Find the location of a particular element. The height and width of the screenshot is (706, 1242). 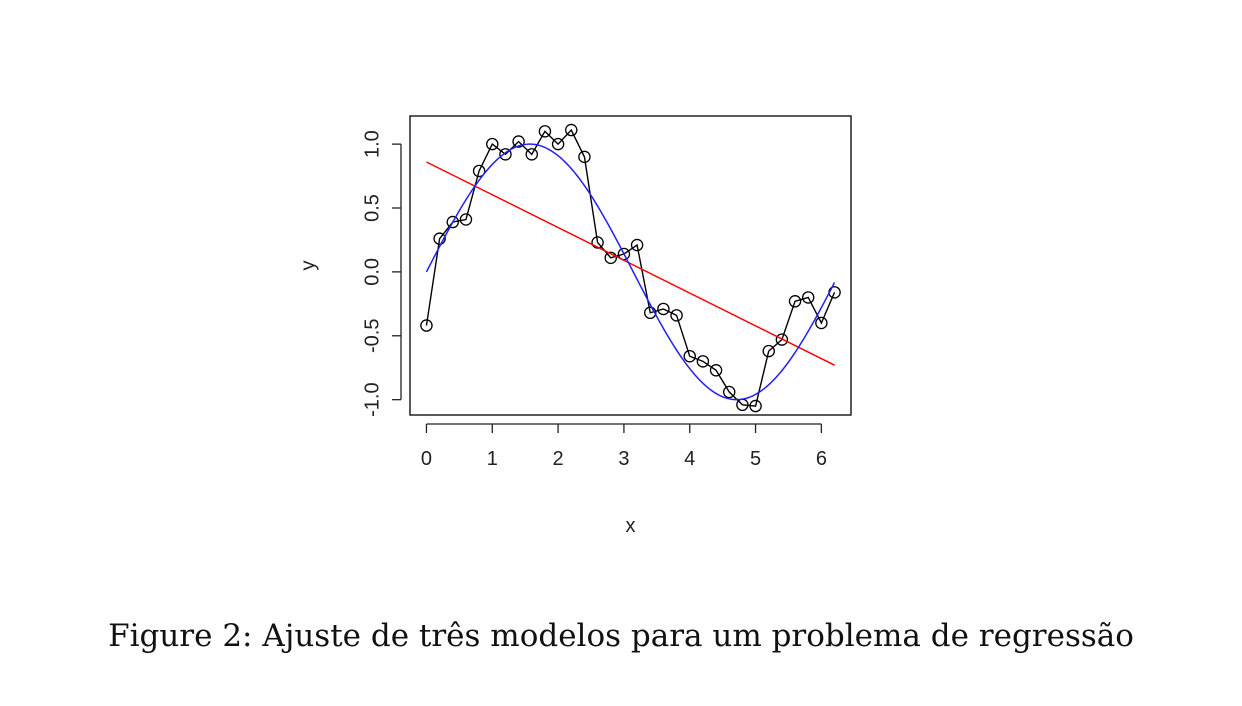

y-axis-label: y is located at coordinates (308, 266).